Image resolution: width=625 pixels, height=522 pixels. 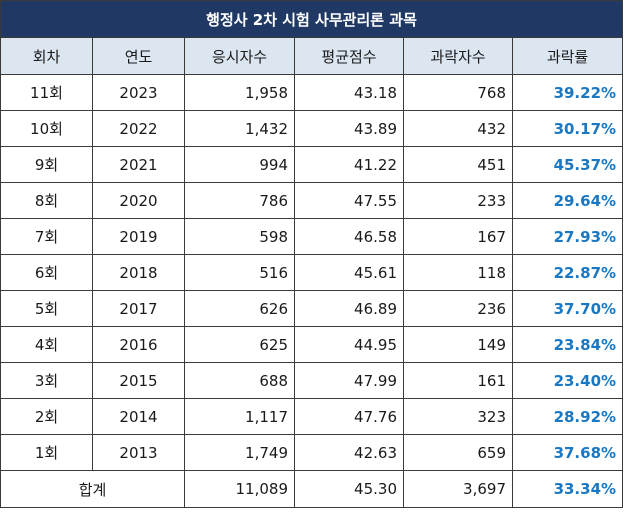 What do you see at coordinates (239, 92) in the screenshot?
I see `cell-applicants: 1,958` at bounding box center [239, 92].